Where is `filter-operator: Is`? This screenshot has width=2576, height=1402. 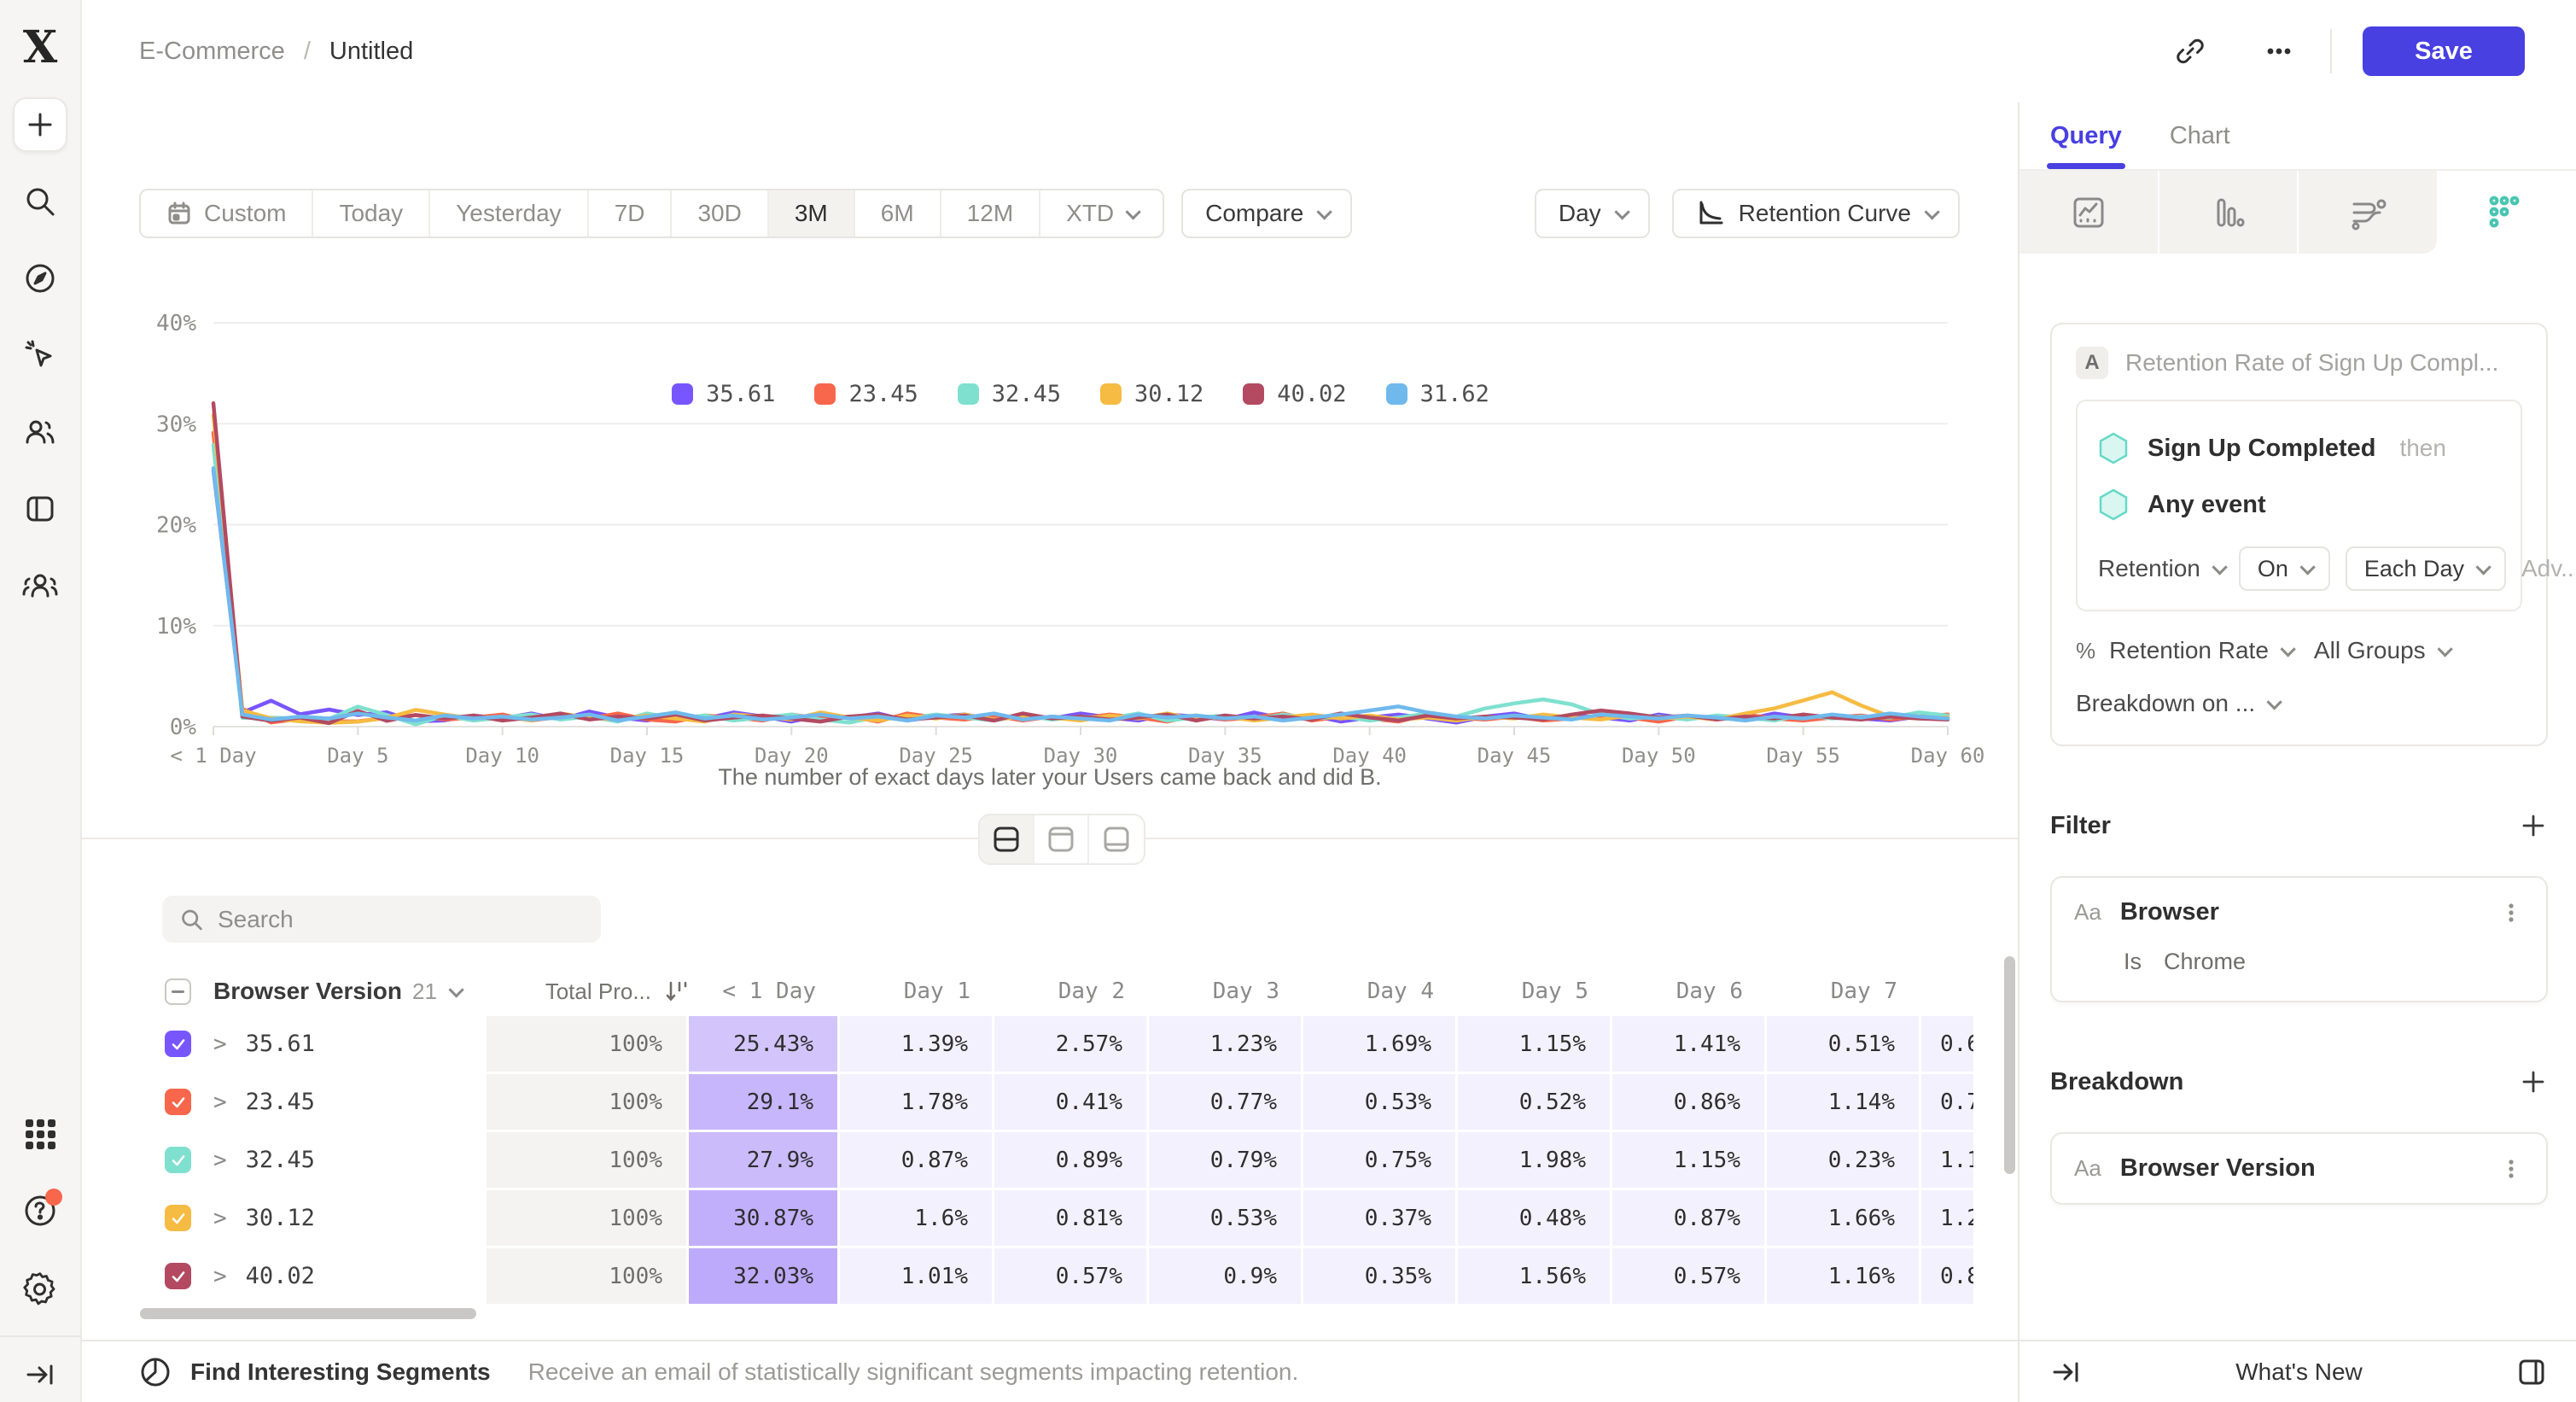 filter-operator: Is is located at coordinates (2133, 961).